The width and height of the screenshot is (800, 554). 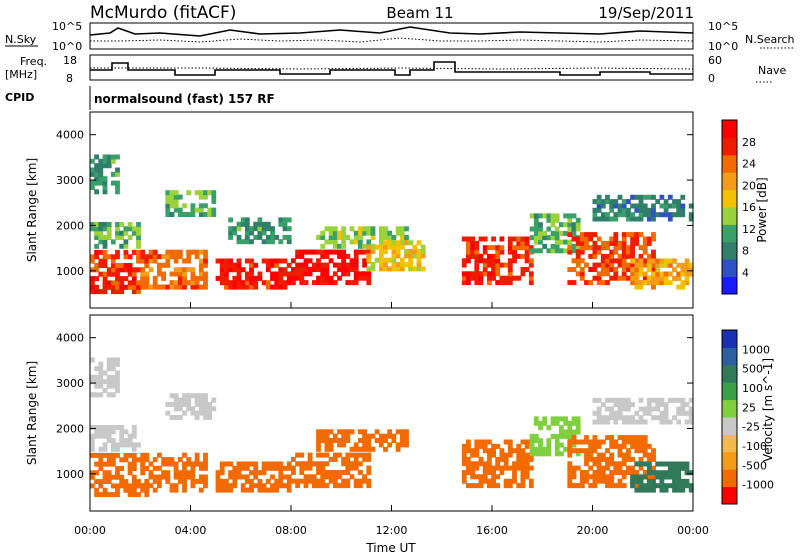 I want to click on nsky-label: N.Sky, so click(x=21, y=39).